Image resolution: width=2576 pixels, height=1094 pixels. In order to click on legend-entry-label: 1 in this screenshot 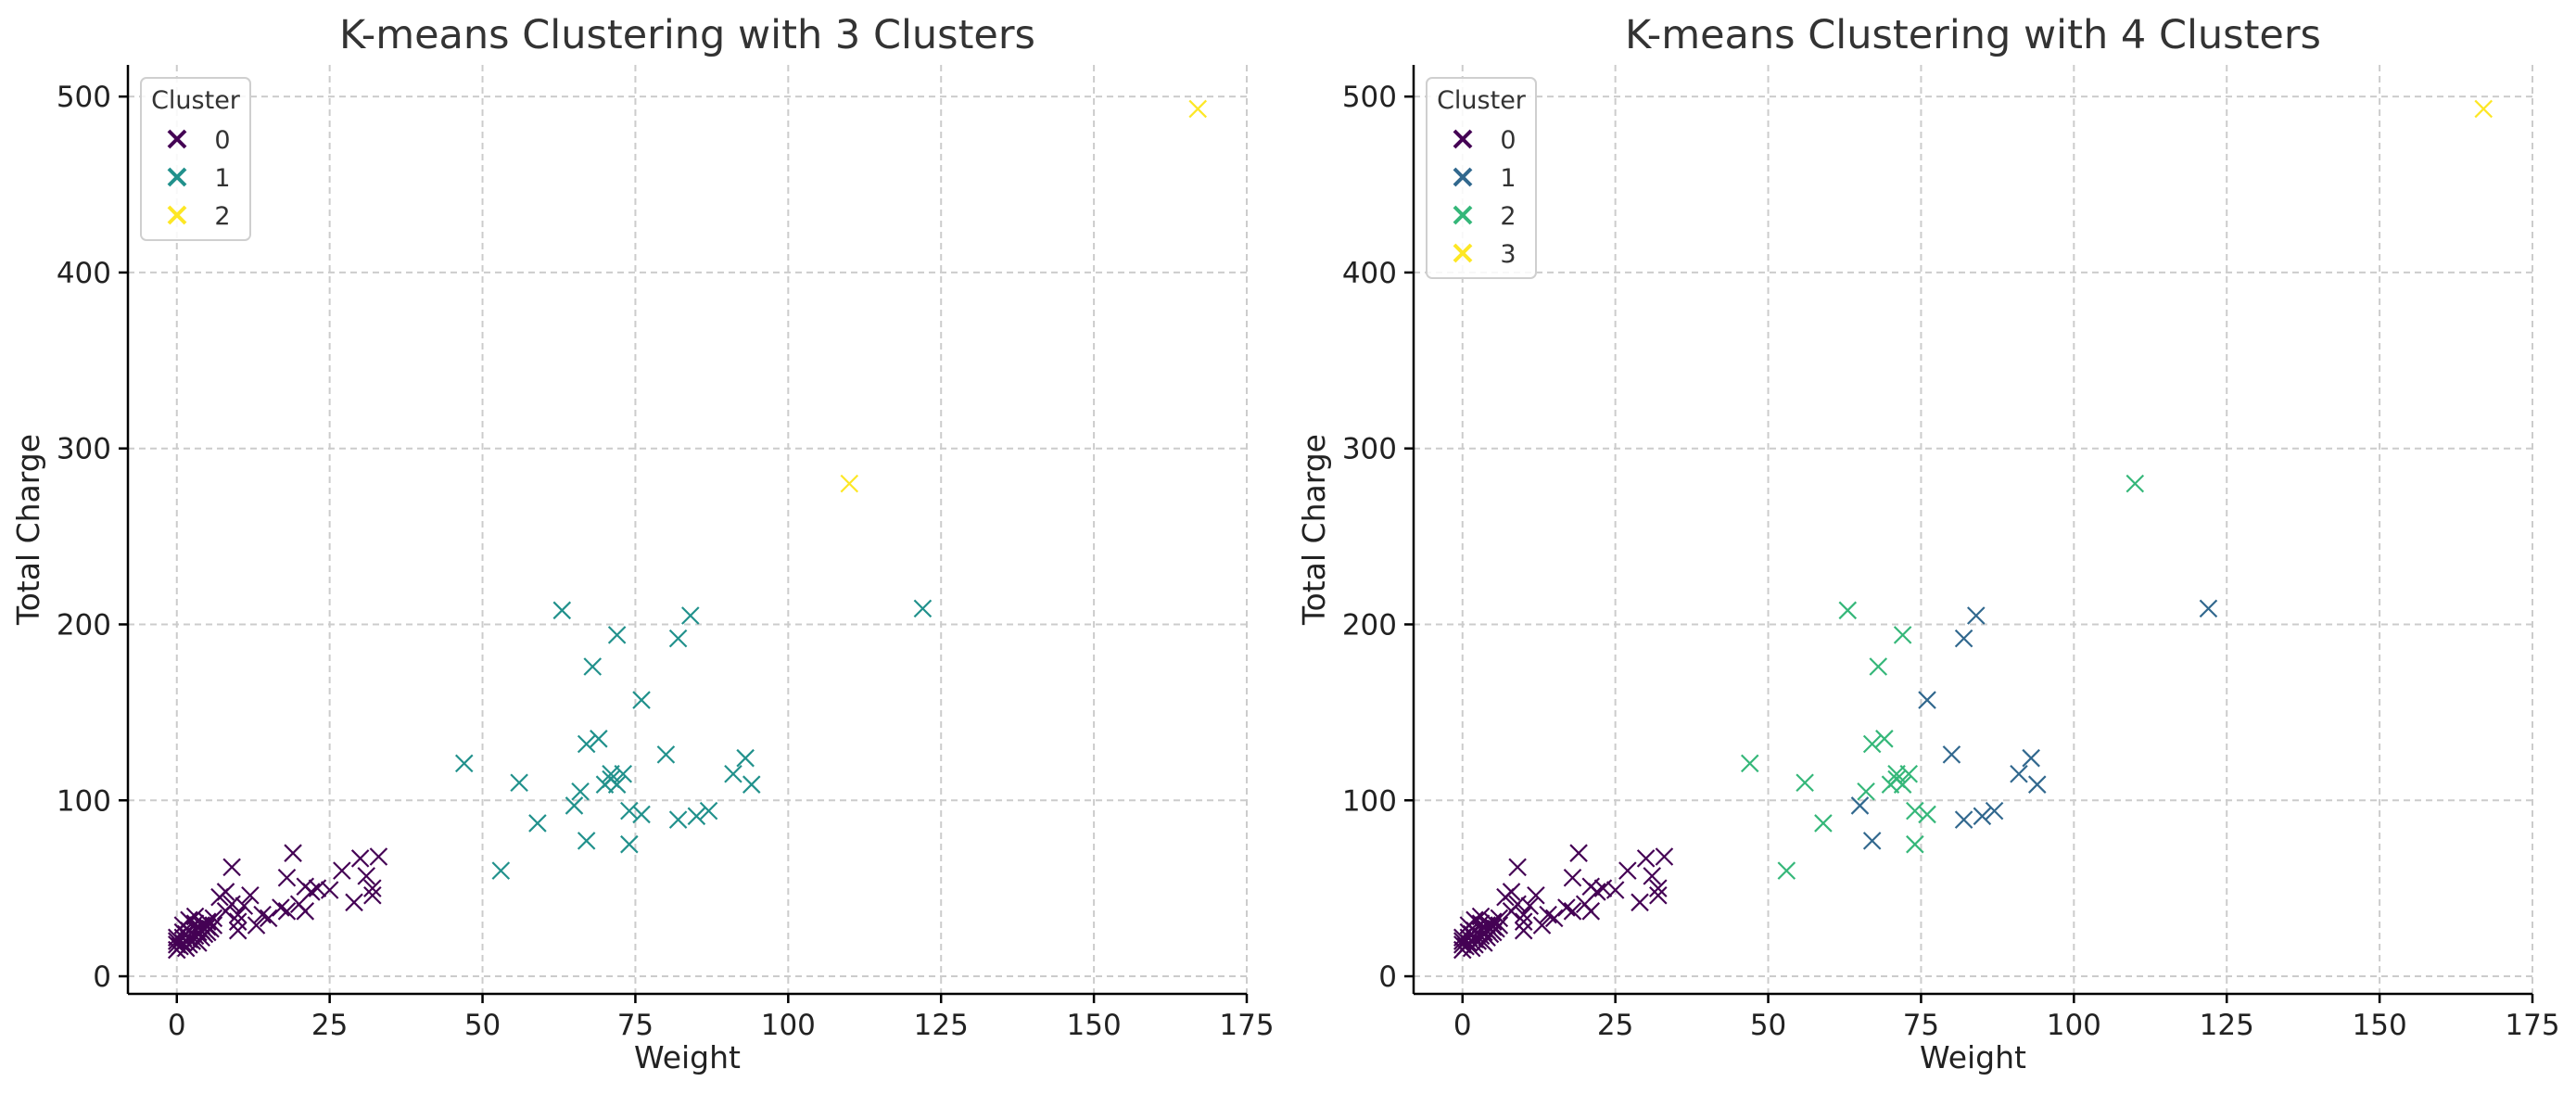, I will do `click(1508, 178)`.